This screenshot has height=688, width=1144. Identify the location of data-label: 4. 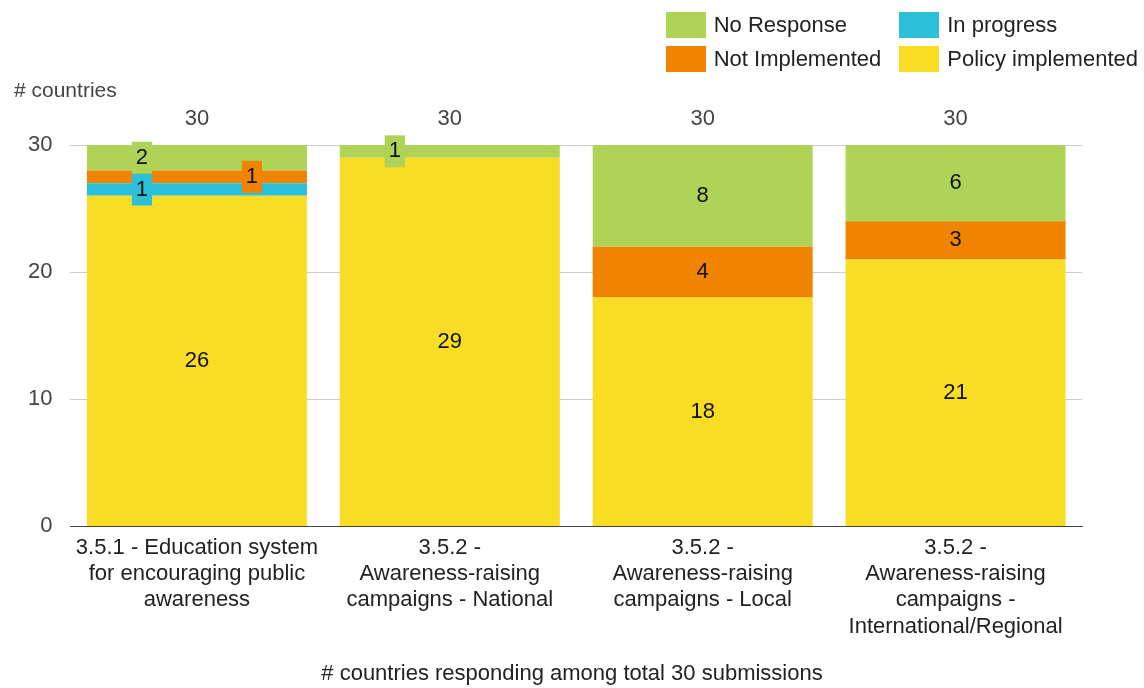
(702, 271).